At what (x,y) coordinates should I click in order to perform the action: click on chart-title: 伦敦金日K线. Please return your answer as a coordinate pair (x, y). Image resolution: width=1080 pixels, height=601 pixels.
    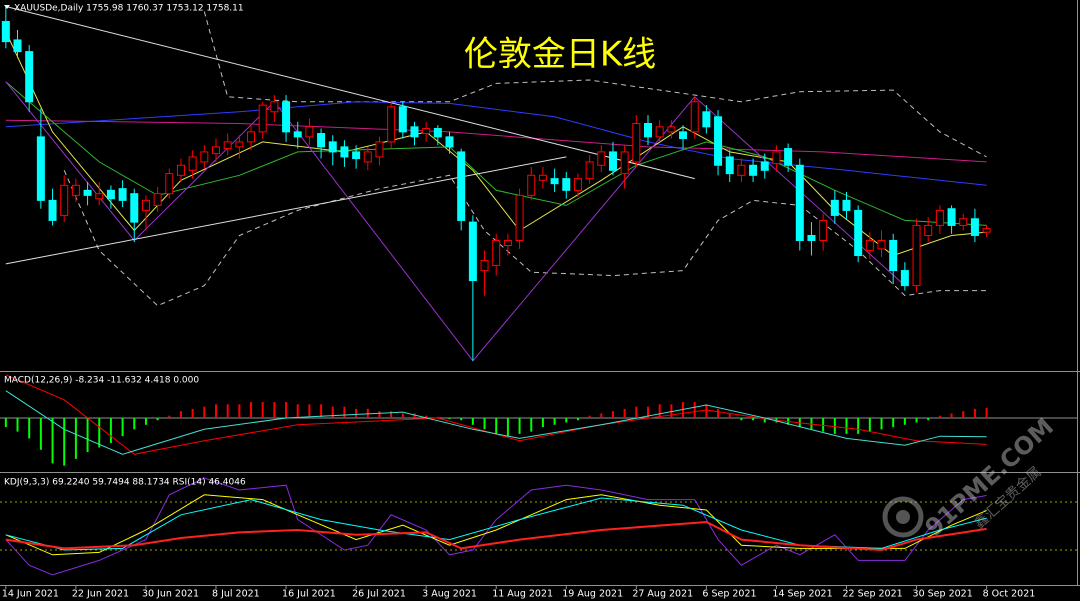
    Looking at the image, I should click on (560, 55).